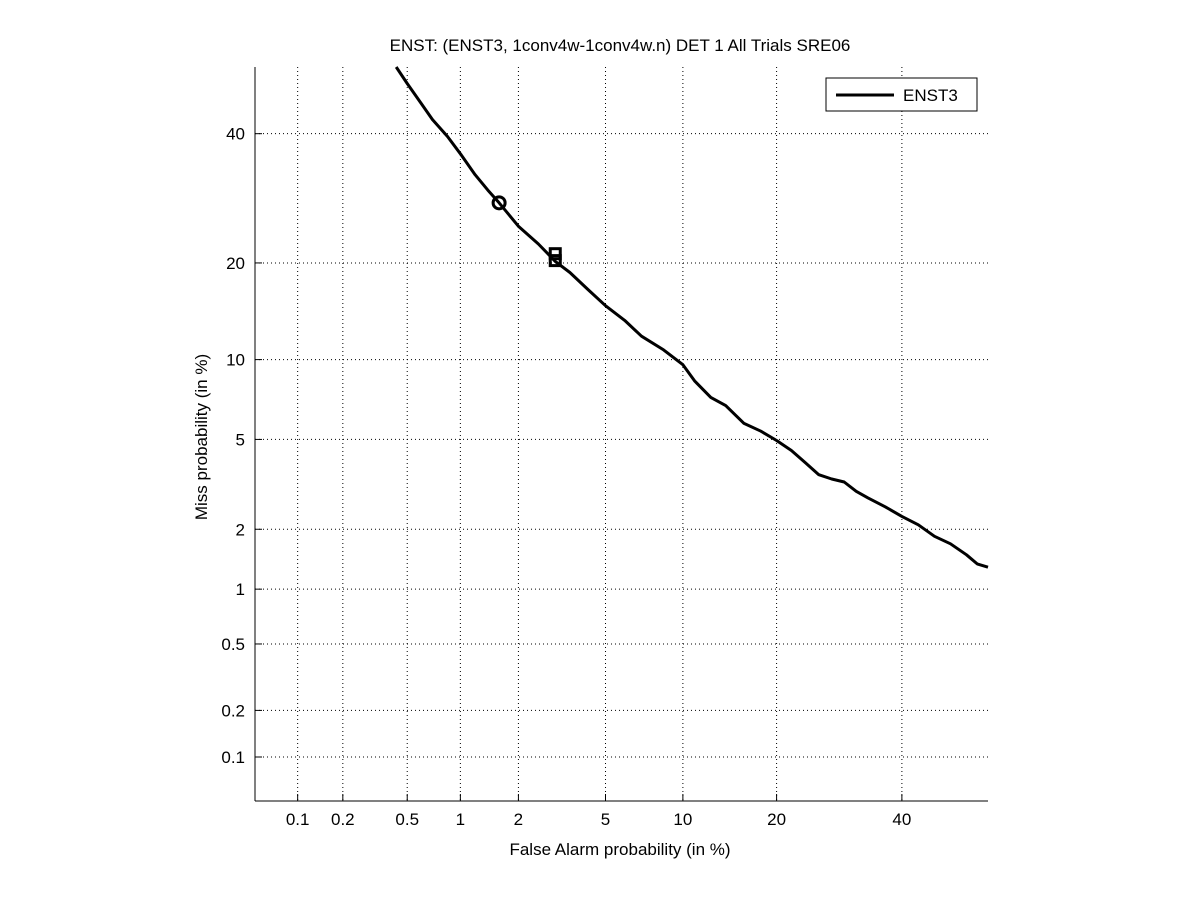 The width and height of the screenshot is (1201, 900). I want to click on marker-circle, so click(499, 203).